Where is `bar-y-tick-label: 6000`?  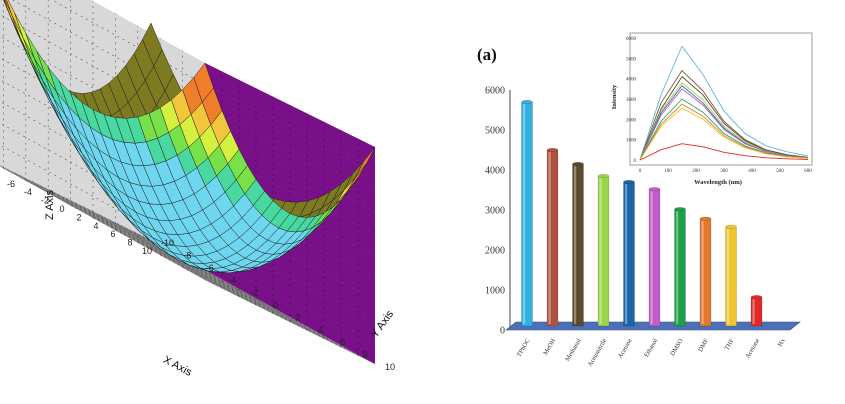
bar-y-tick-label: 6000 is located at coordinates (495, 91).